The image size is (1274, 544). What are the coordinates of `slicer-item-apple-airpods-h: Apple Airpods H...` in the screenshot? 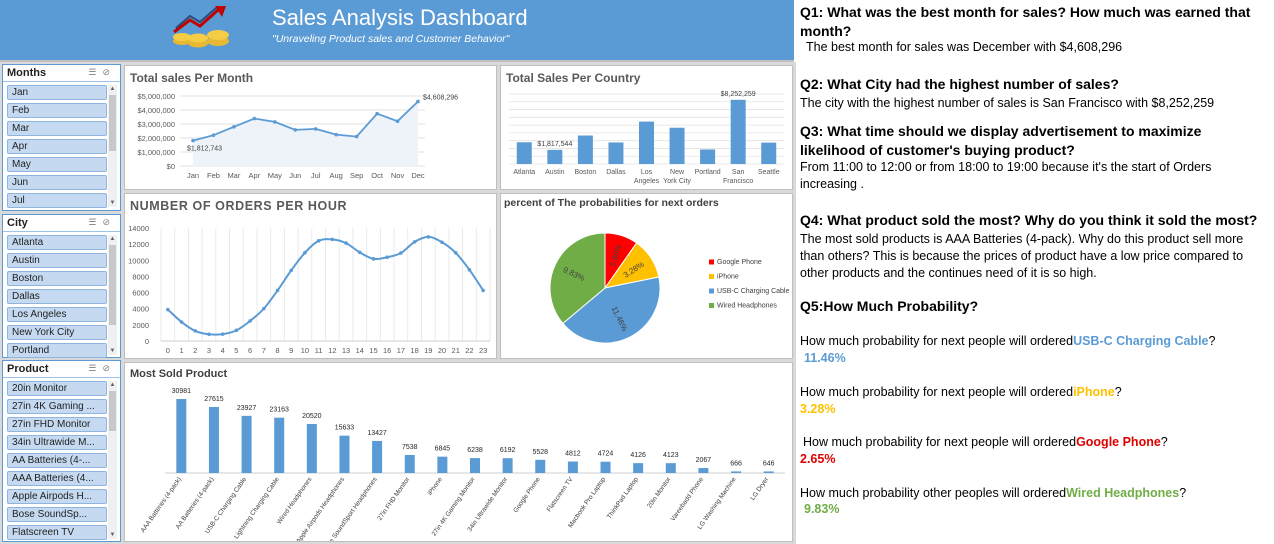 It's located at (57, 496).